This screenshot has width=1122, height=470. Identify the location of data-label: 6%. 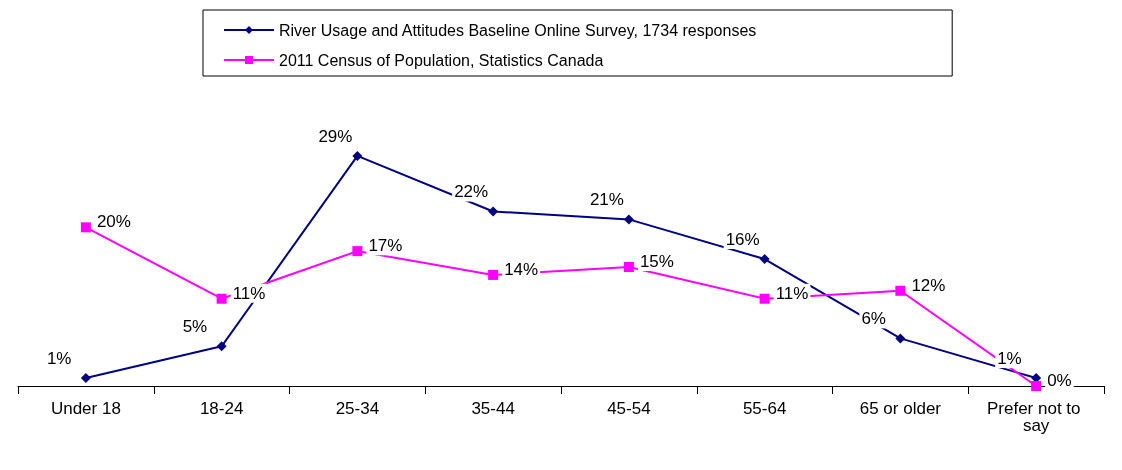
(873, 319).